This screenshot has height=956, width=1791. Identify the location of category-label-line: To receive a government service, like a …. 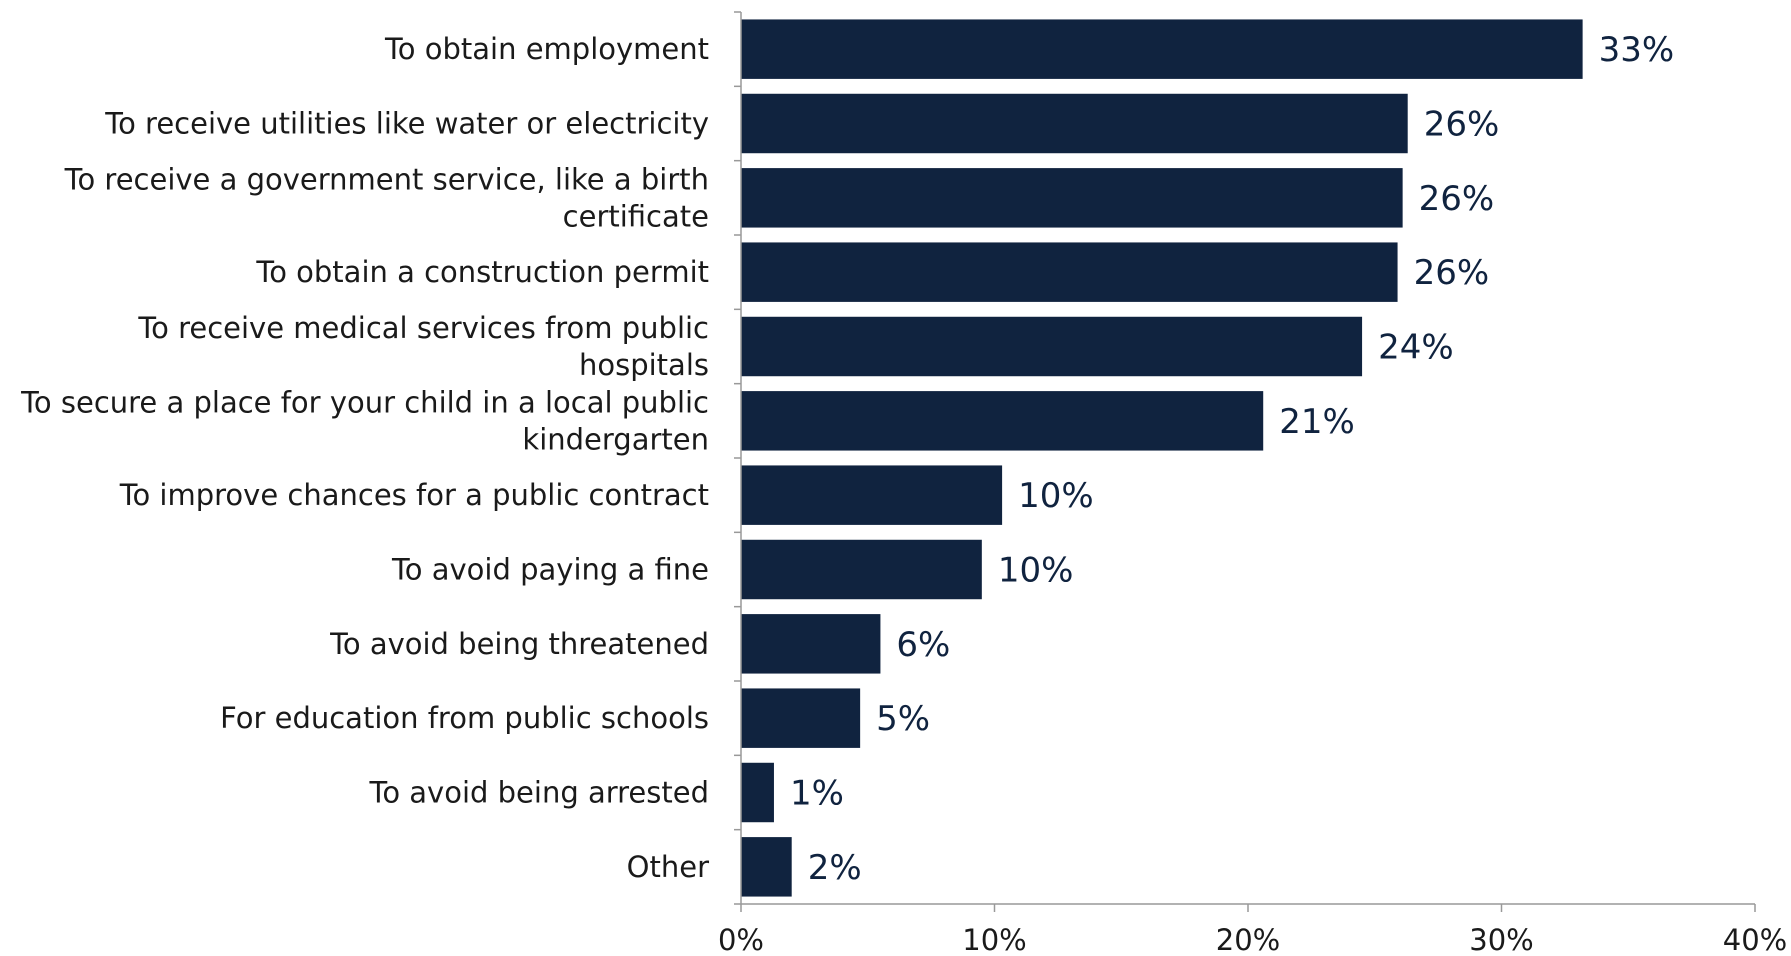
(386, 179).